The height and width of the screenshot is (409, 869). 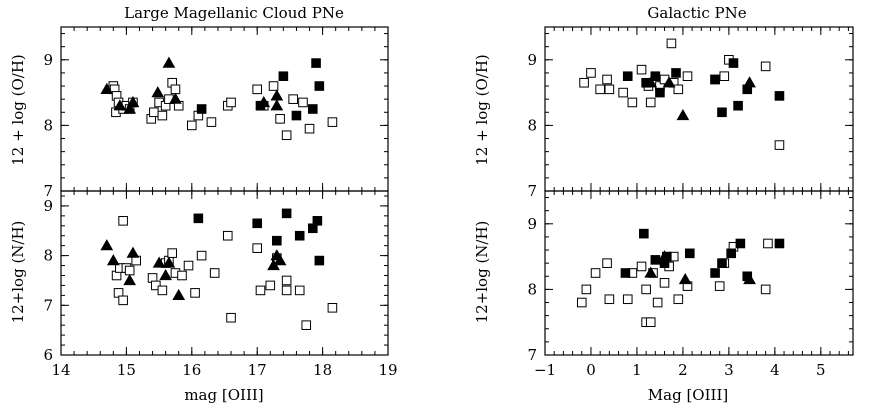 What do you see at coordinates (482, 110) in the screenshot?
I see `right-top-ylabel: 12 + log (O/H)` at bounding box center [482, 110].